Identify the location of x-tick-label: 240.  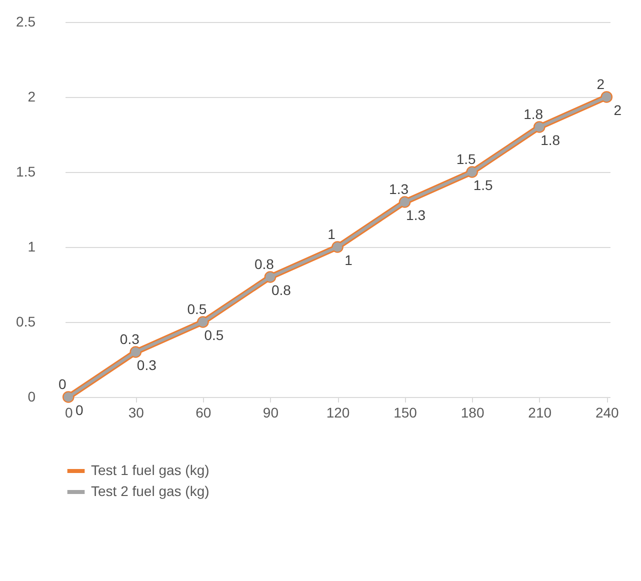
(607, 412).